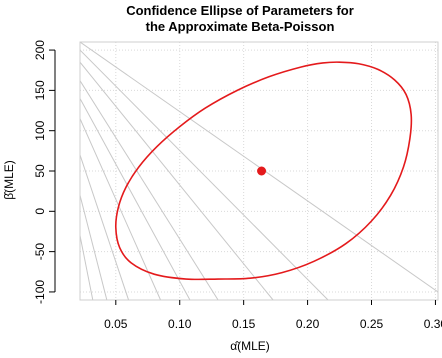 Image resolution: width=442 pixels, height=358 pixels. I want to click on chart-title-line-1: Confidence Ellipse of Parameters for, so click(240, 10).